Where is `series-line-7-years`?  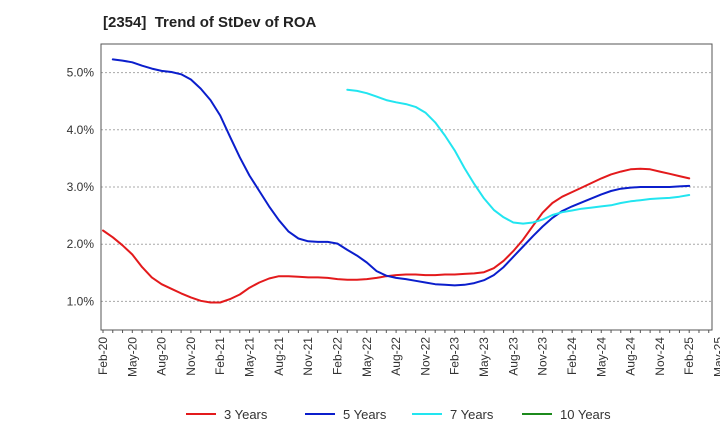
series-line-7-years is located at coordinates (518, 156).